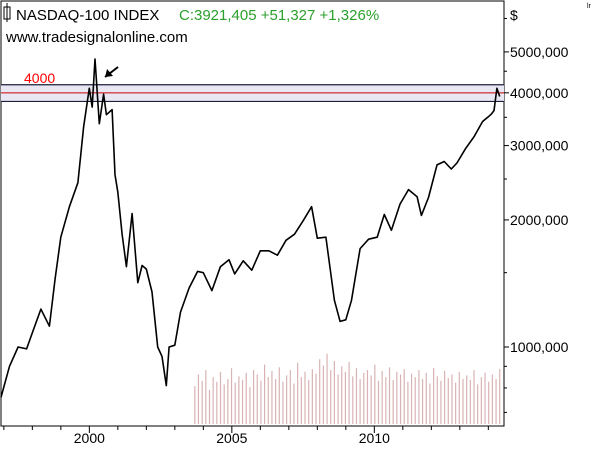 The image size is (595, 450). Describe the element at coordinates (347, 388) in the screenshot. I see `volume-bars` at that location.